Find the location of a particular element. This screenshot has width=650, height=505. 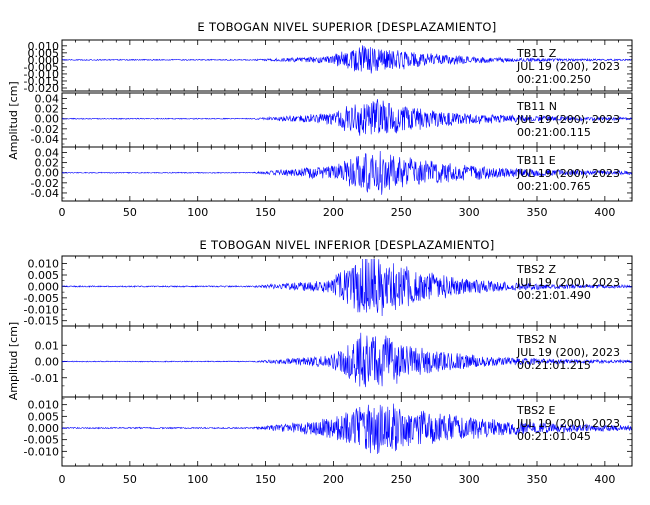

time-label: 00:21:00.765 is located at coordinates (554, 186).